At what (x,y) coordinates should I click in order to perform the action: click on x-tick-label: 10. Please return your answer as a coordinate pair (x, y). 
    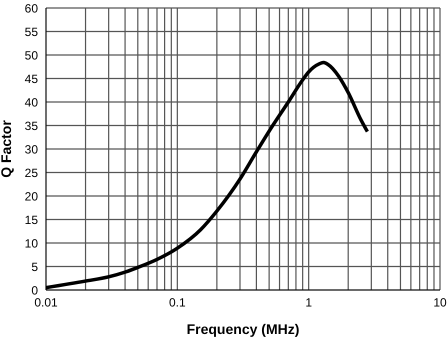
    Looking at the image, I should click on (440, 303).